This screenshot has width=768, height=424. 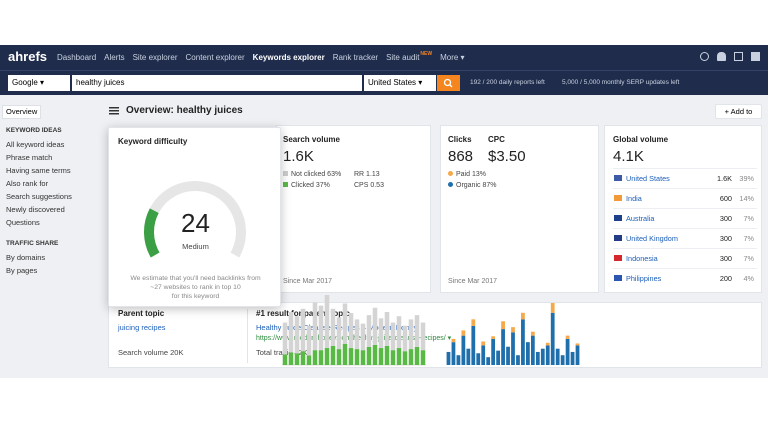 I want to click on search-icon, so click(x=448, y=83).